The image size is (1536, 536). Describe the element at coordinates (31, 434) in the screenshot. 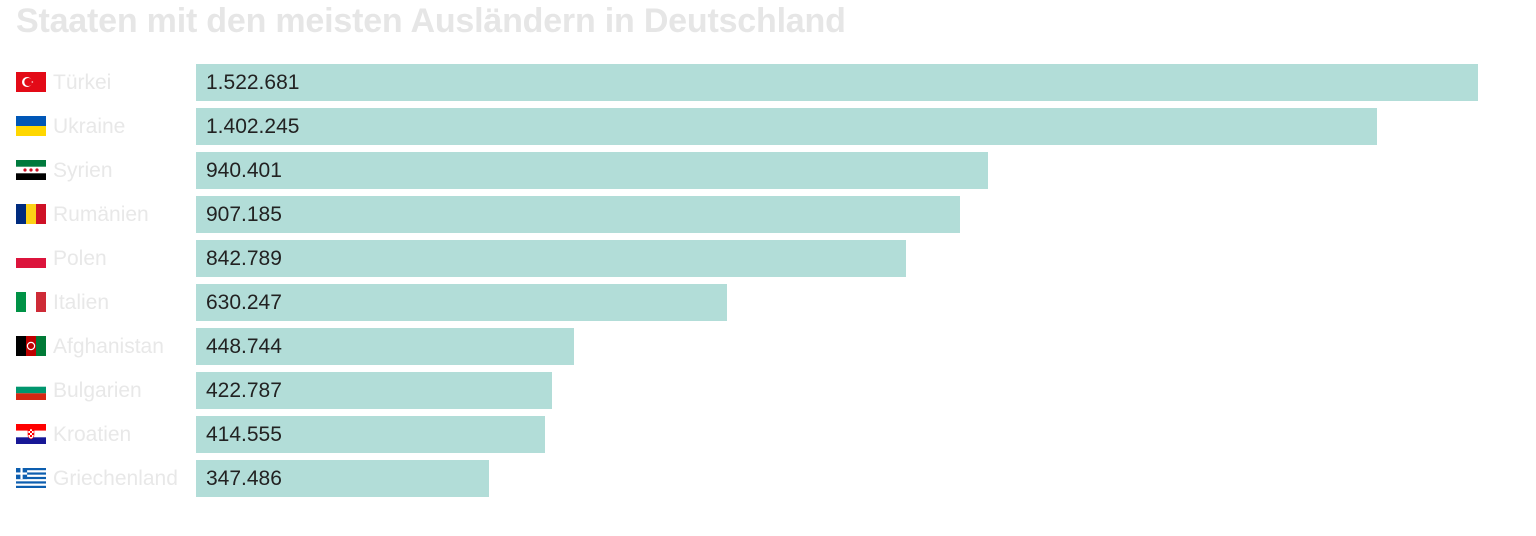

I see `croatia-flag-icon` at that location.